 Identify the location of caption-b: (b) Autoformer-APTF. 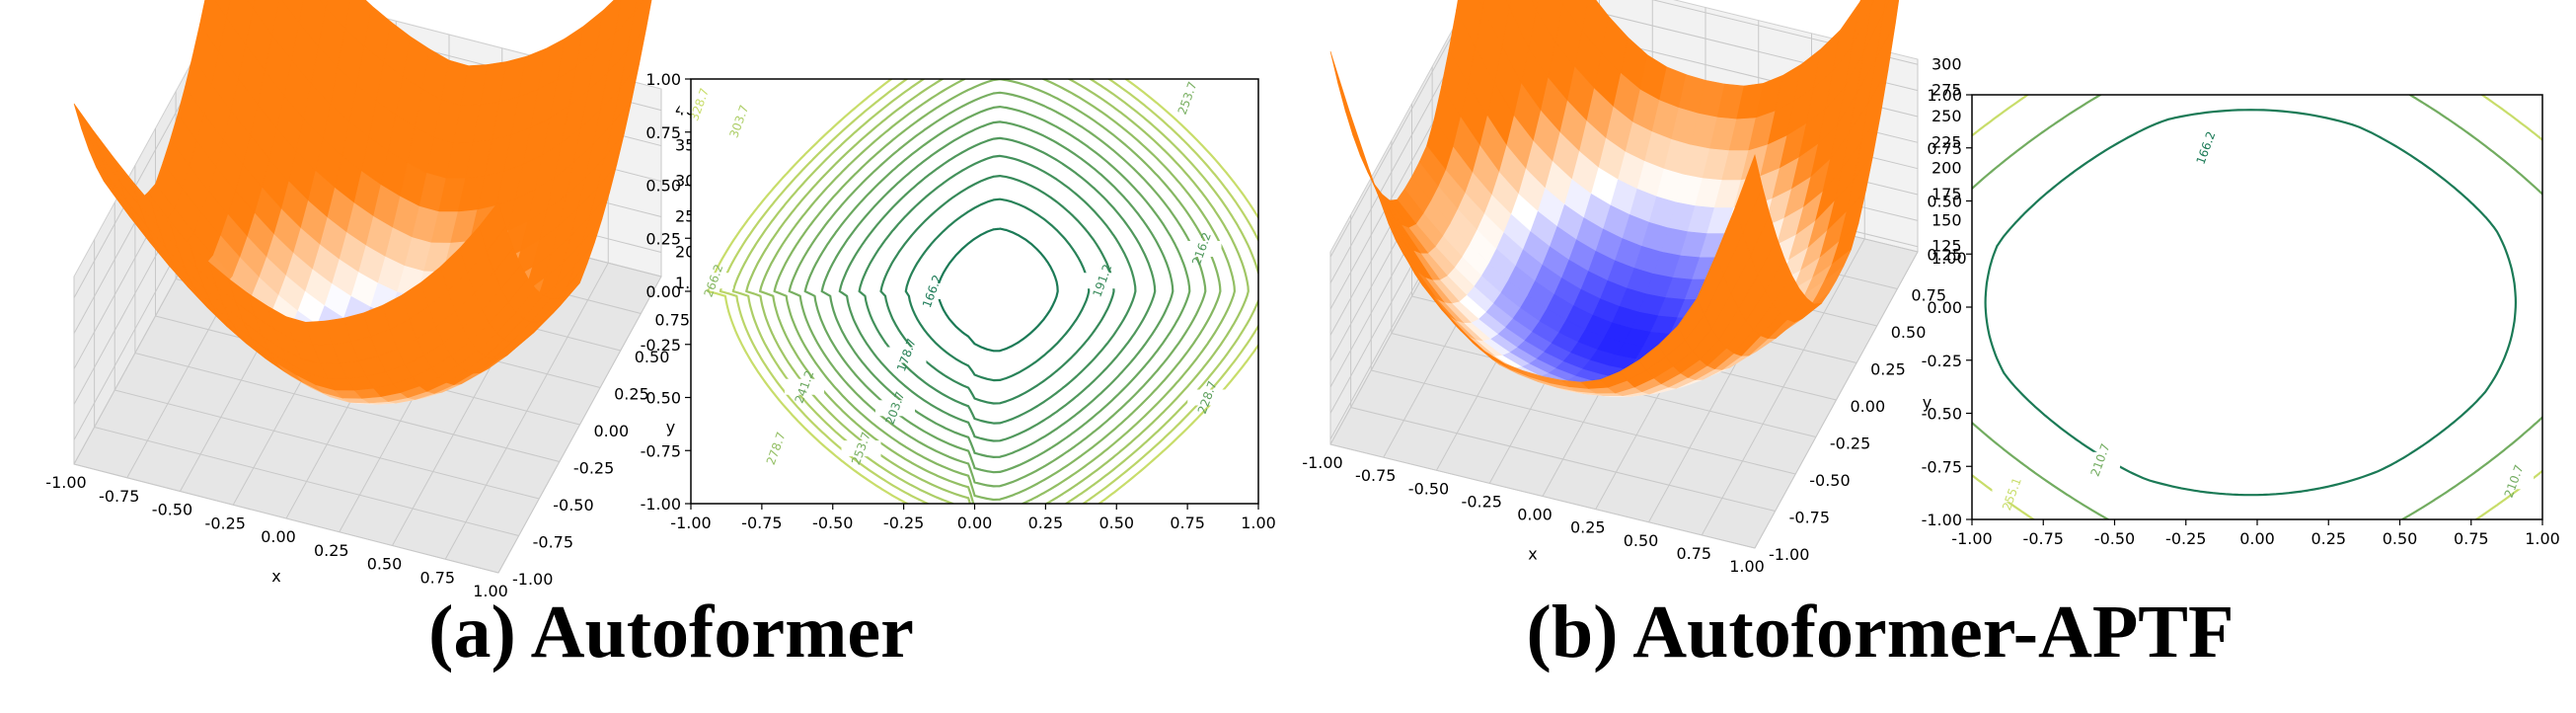
(1881, 632).